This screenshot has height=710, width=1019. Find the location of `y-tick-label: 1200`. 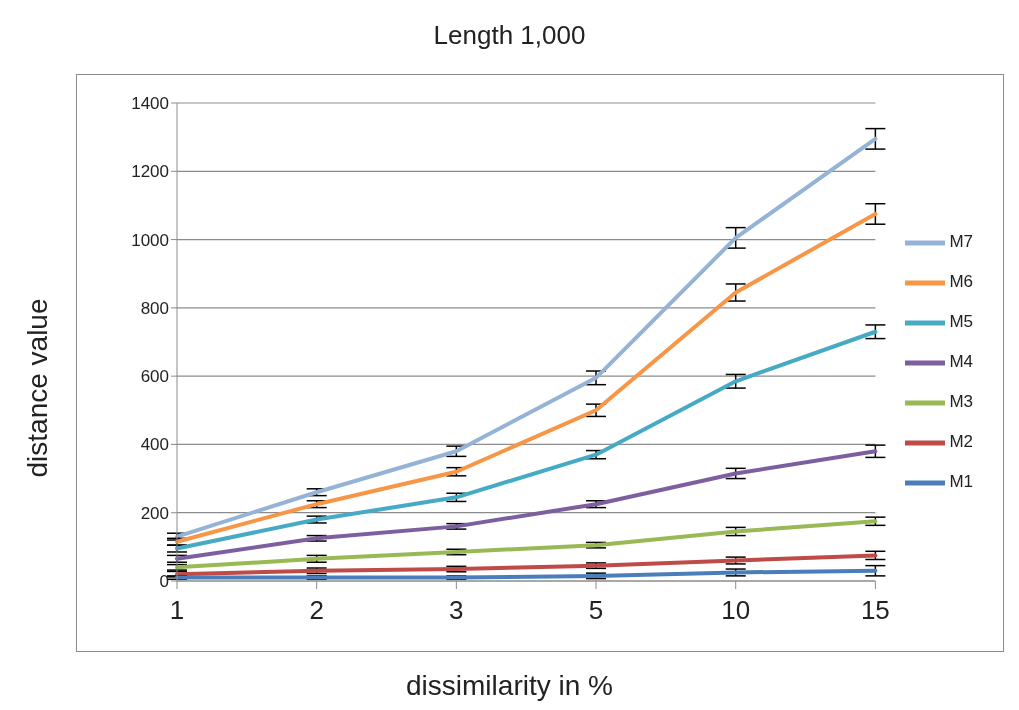

y-tick-label: 1200 is located at coordinates (150, 172).